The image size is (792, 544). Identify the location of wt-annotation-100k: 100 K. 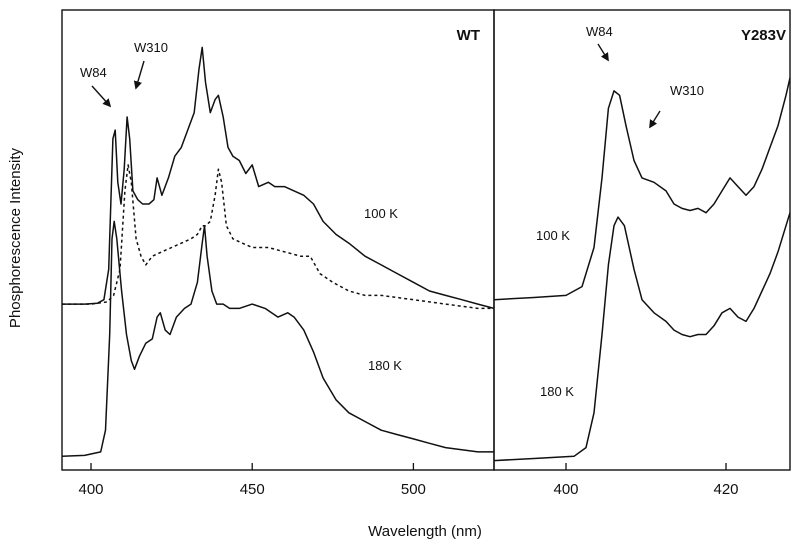
(381, 213).